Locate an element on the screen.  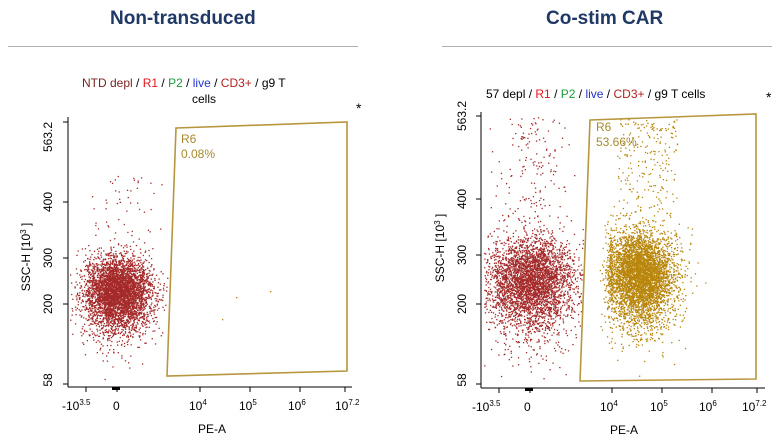
gating-path-segment: CD3+ is located at coordinates (236, 83).